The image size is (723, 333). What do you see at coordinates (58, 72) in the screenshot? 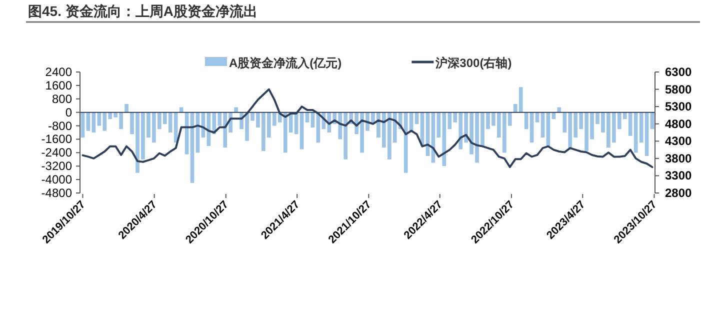
I see `y-tick-label: 2400` at bounding box center [58, 72].